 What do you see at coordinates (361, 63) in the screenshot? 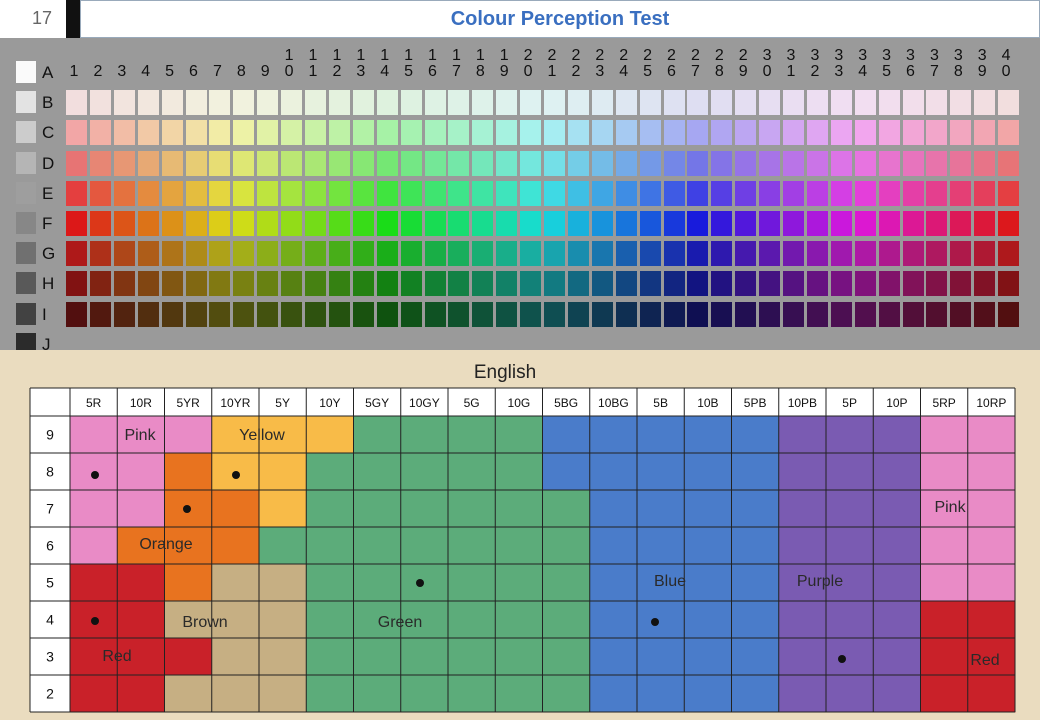
I see `column-label: 13` at bounding box center [361, 63].